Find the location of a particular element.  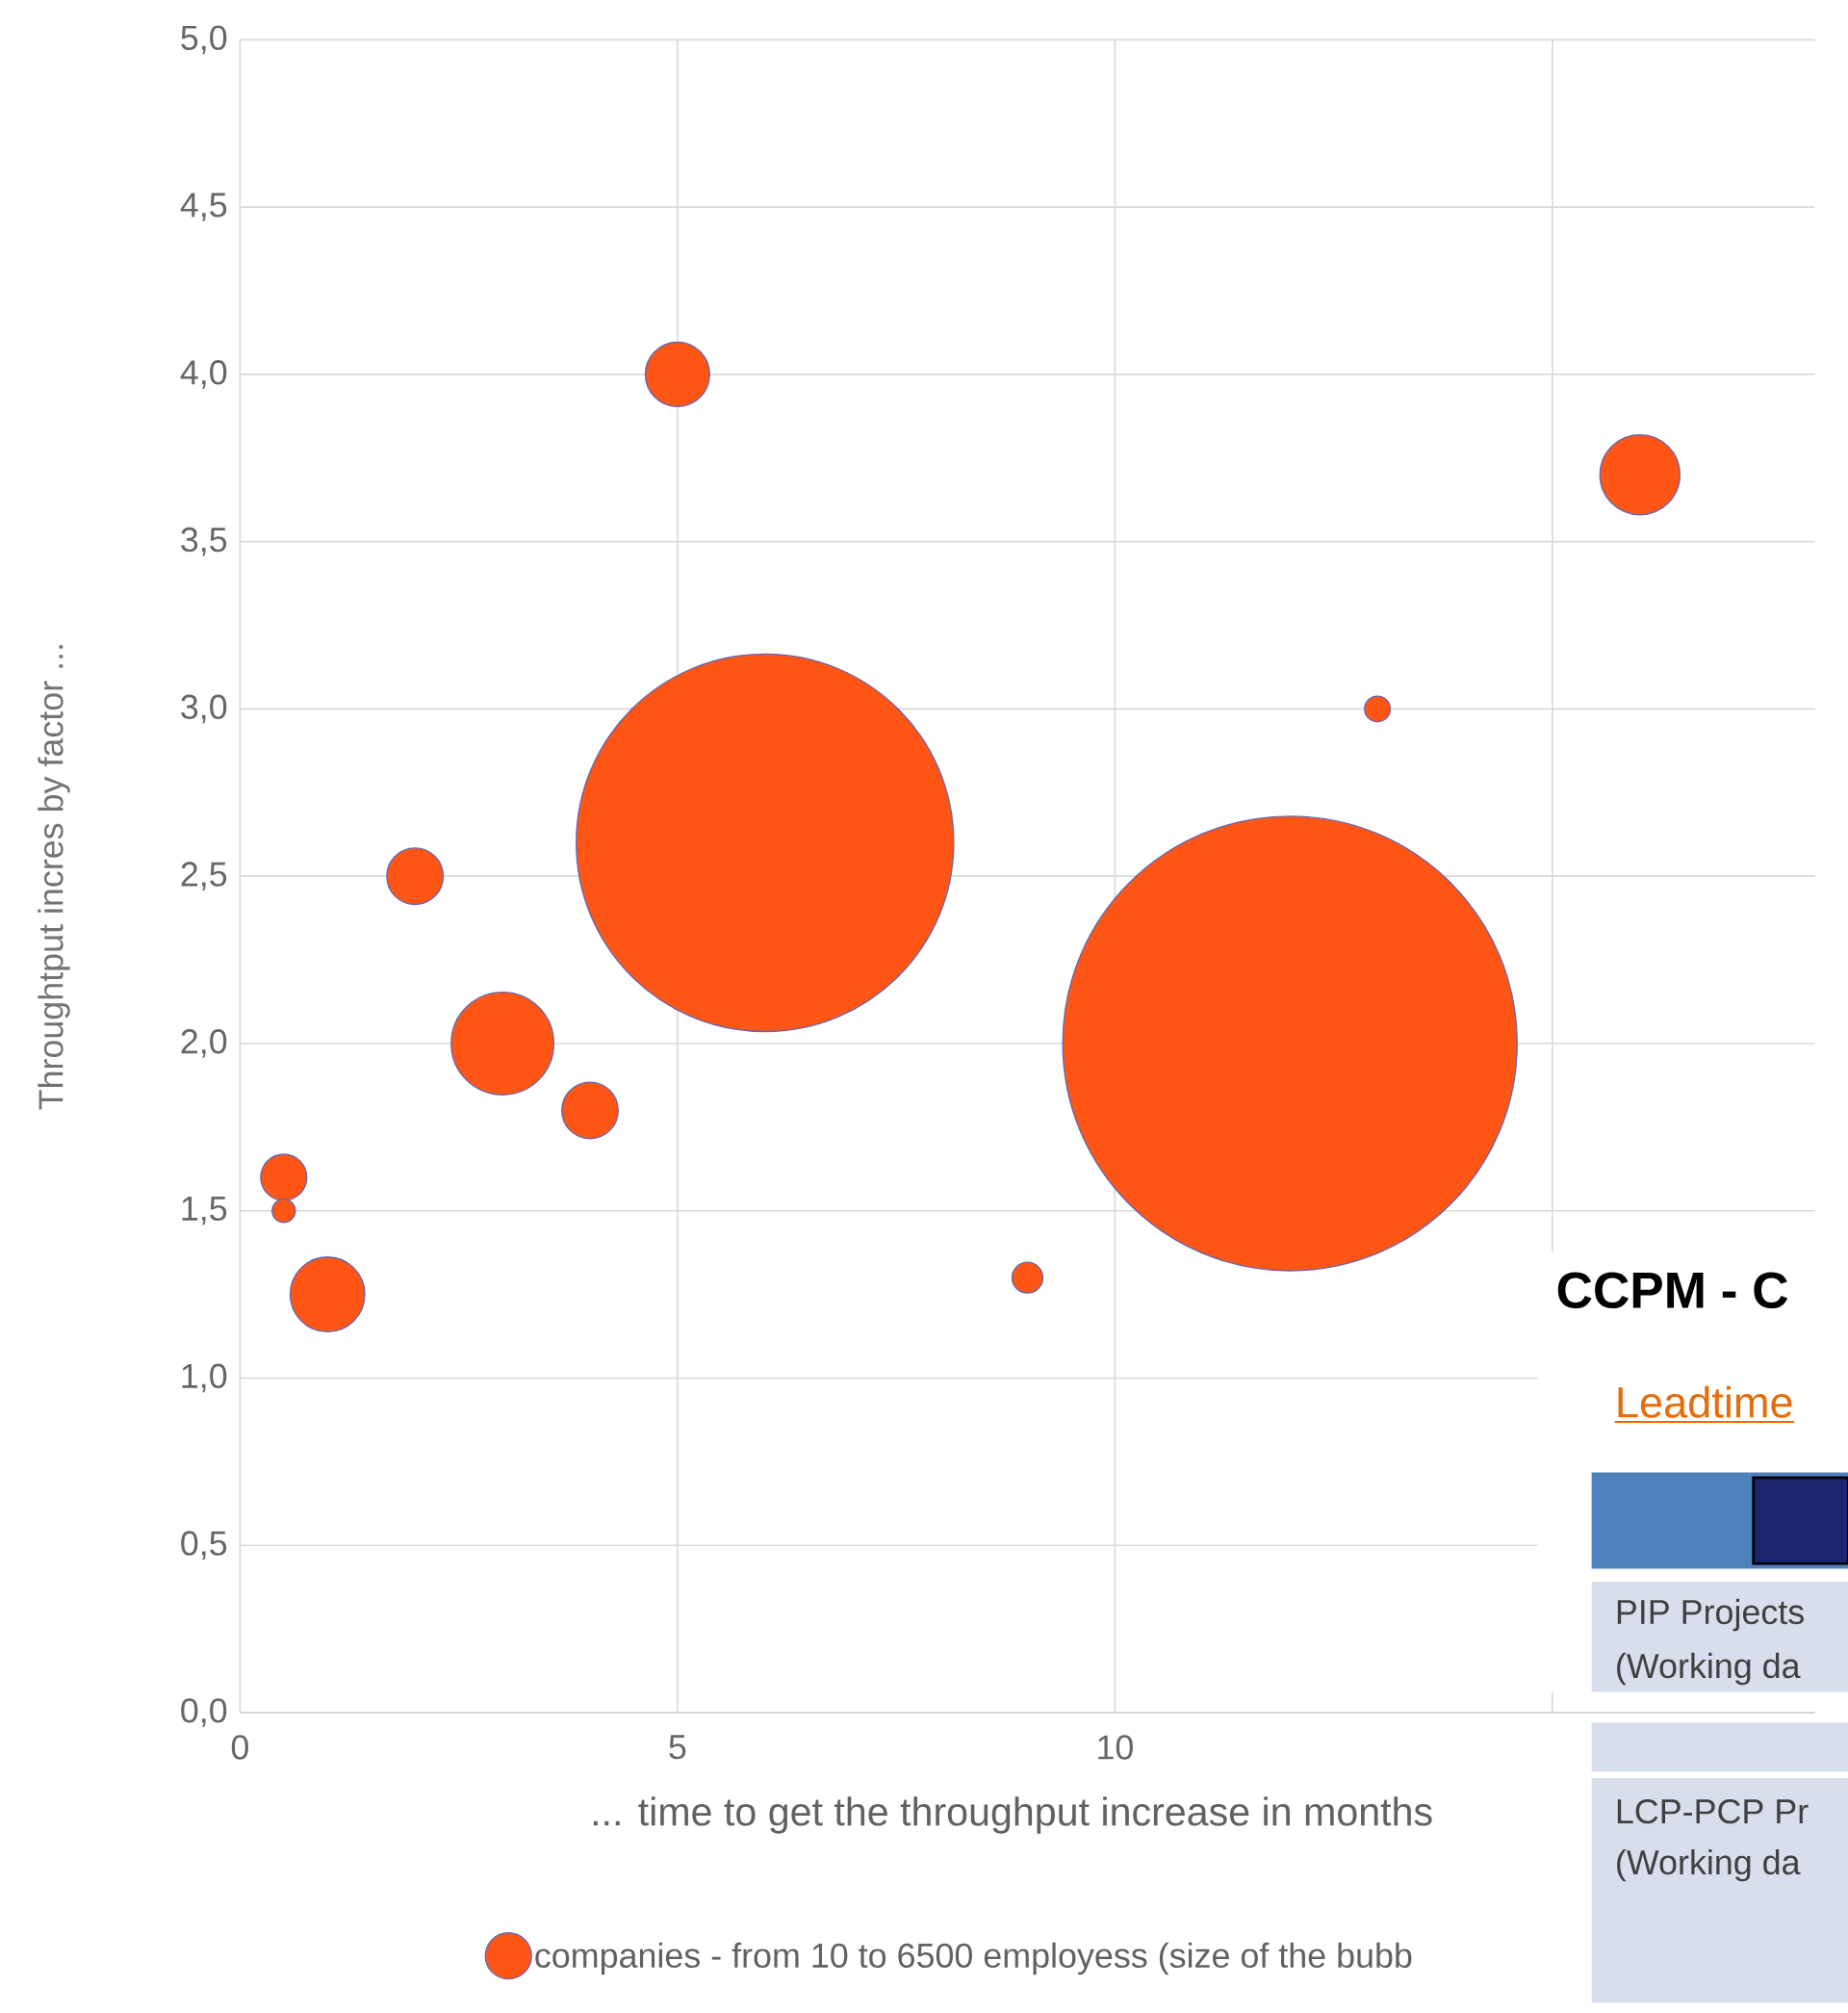

y-tick-label: 0,0 is located at coordinates (204, 1712).